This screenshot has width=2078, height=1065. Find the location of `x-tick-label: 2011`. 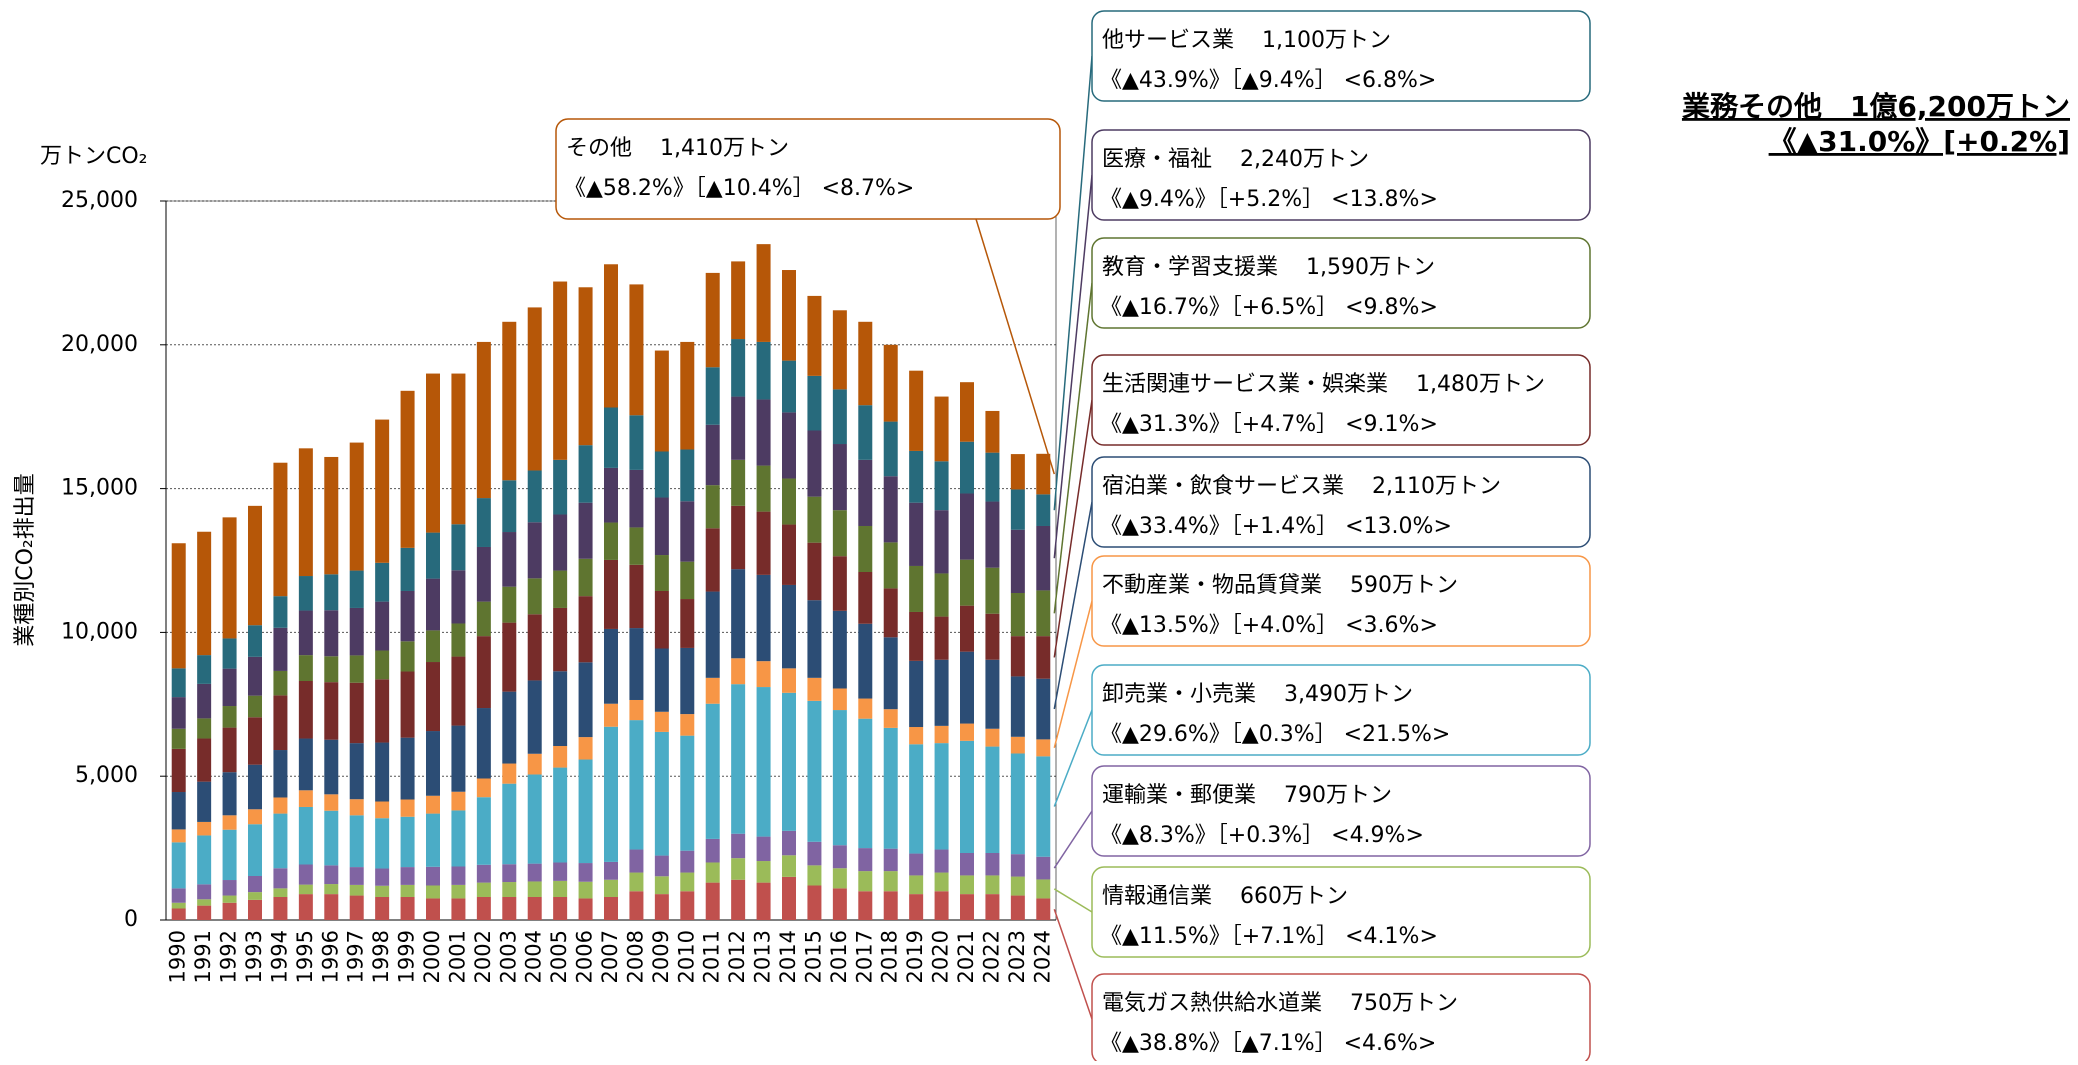

x-tick-label: 2011 is located at coordinates (712, 956).